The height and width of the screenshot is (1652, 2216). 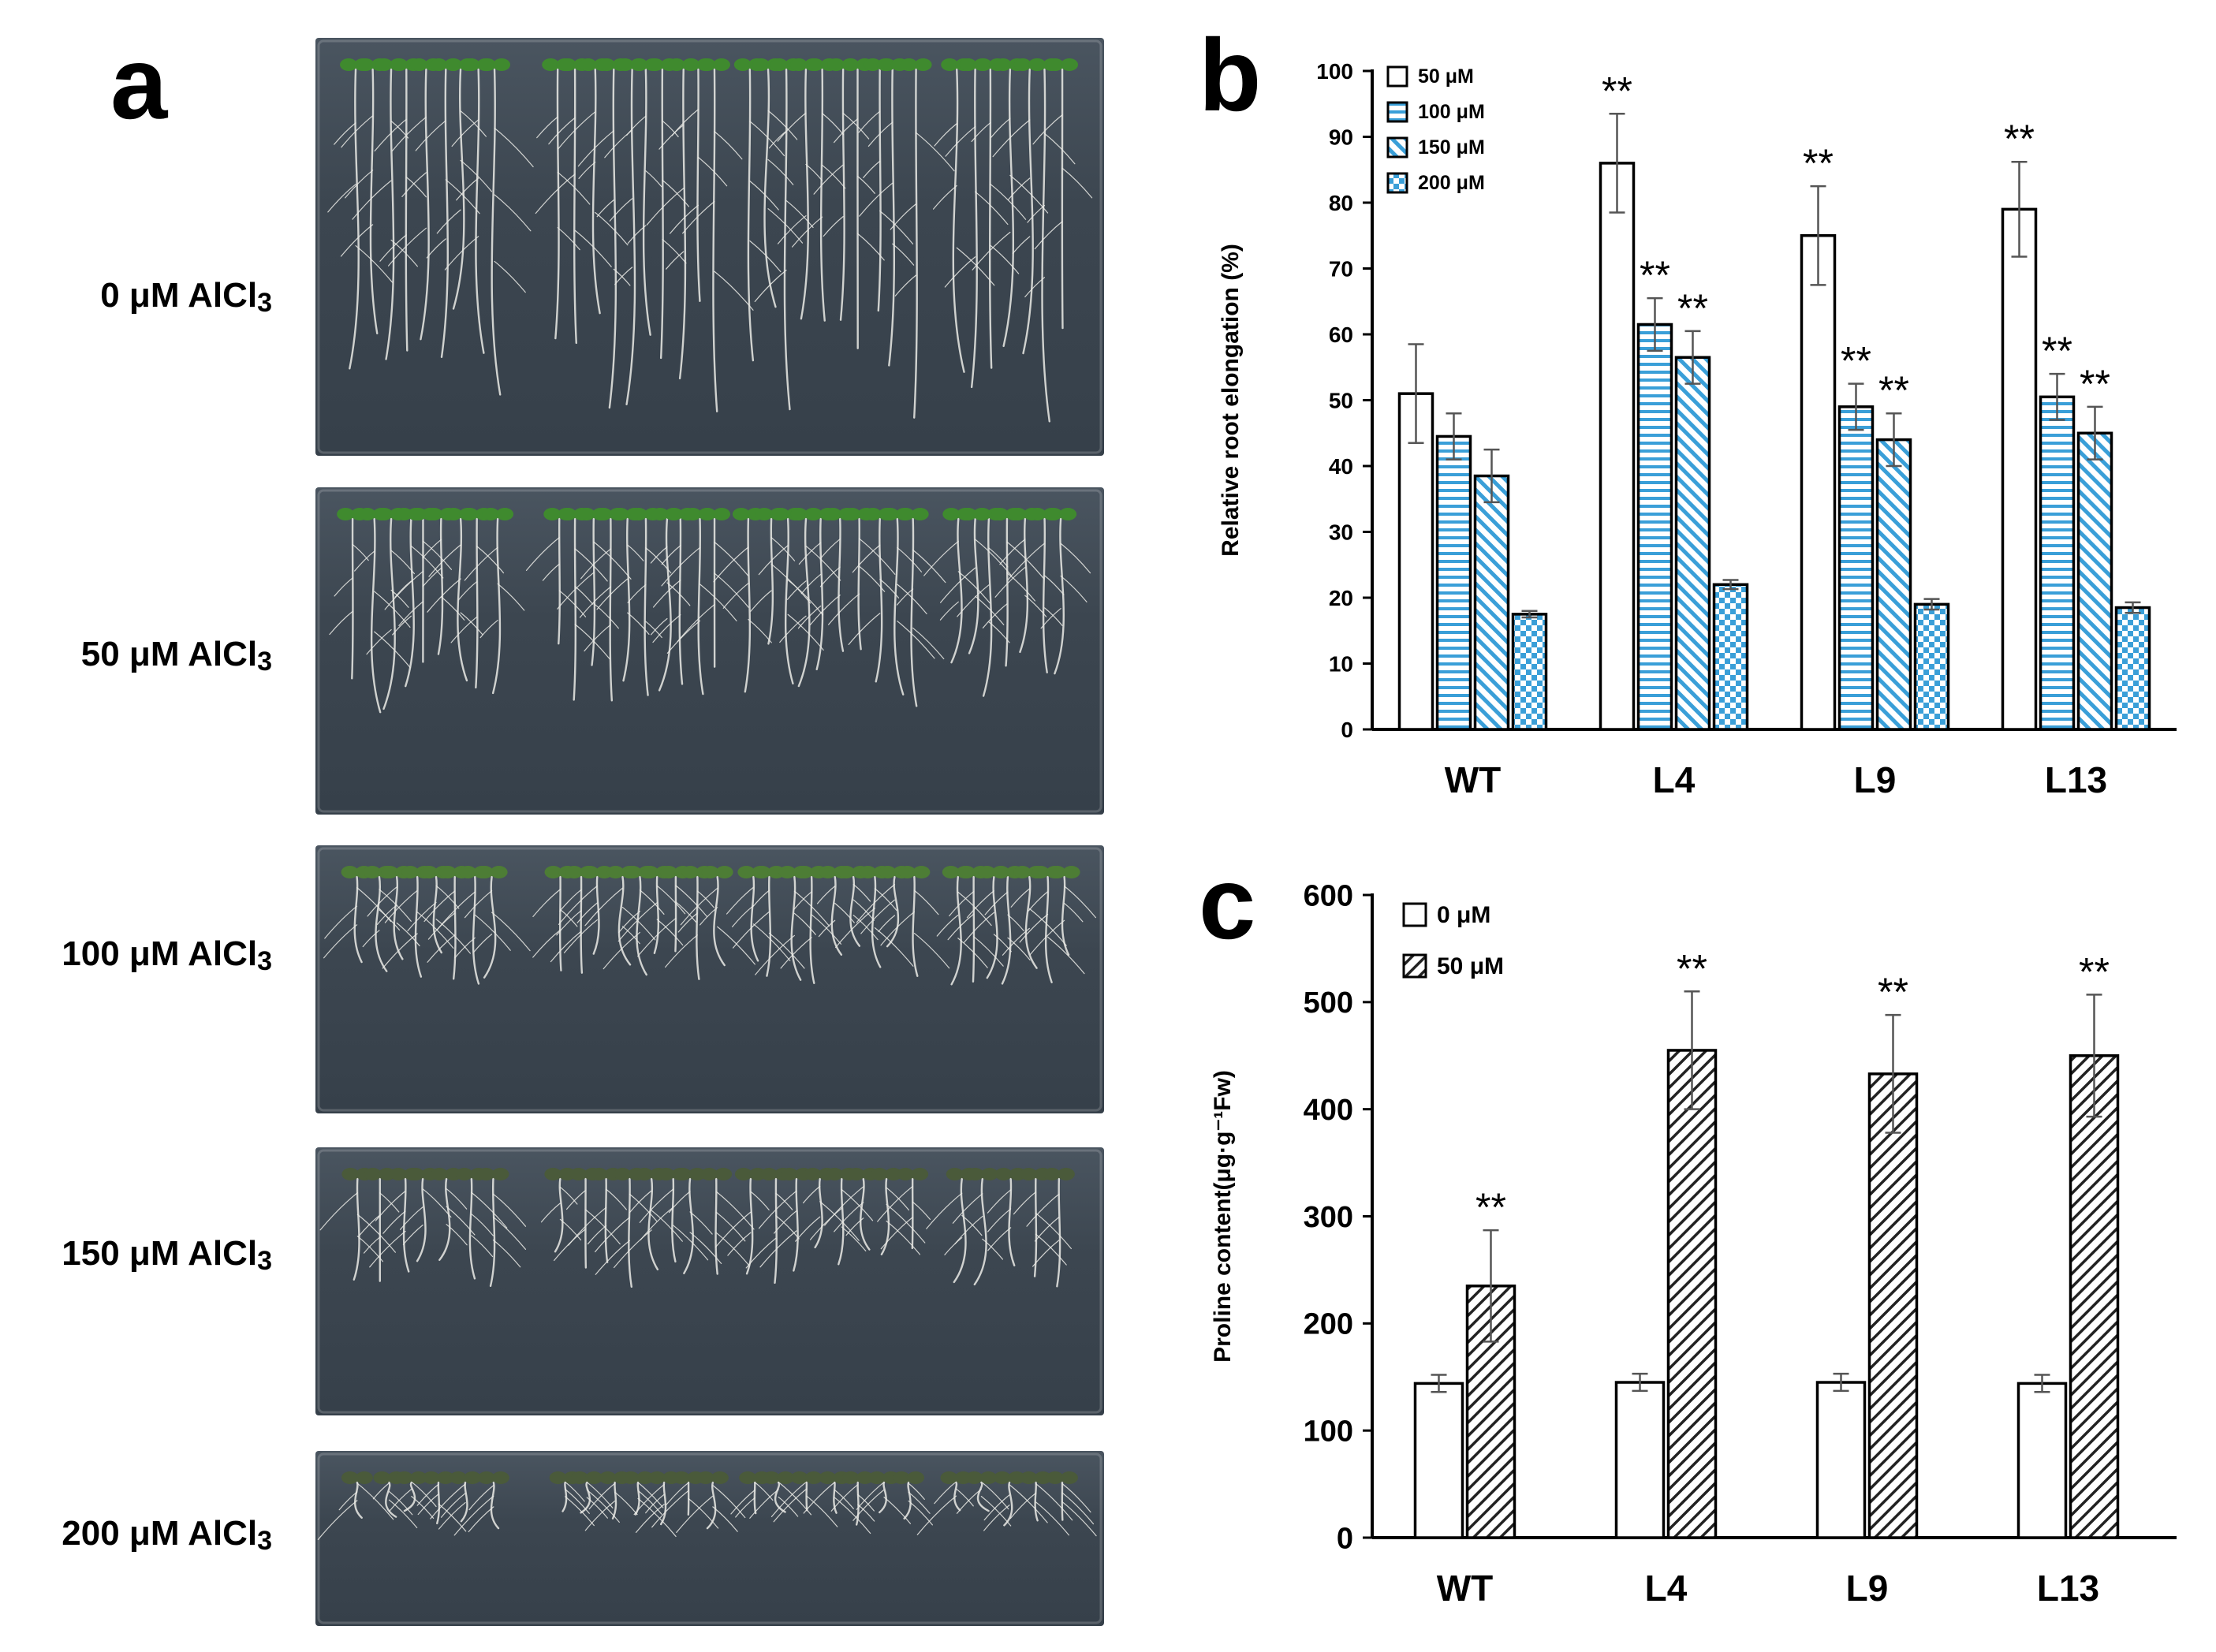 I want to click on y-tick-label: 50, so click(x=1341, y=400).